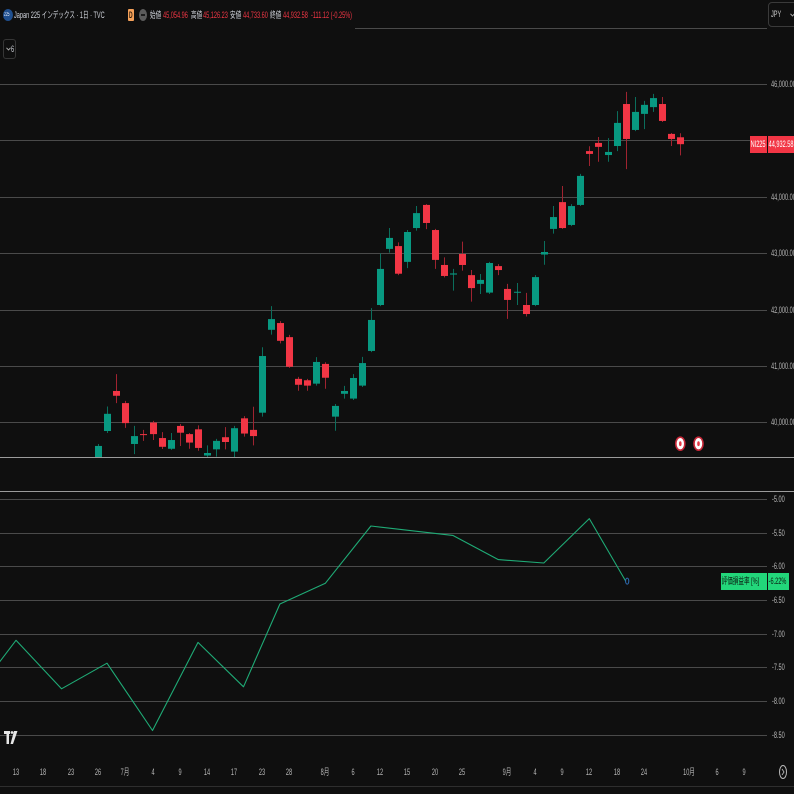  Describe the element at coordinates (156, 15) in the screenshot. I see `open-label: 始値` at that location.